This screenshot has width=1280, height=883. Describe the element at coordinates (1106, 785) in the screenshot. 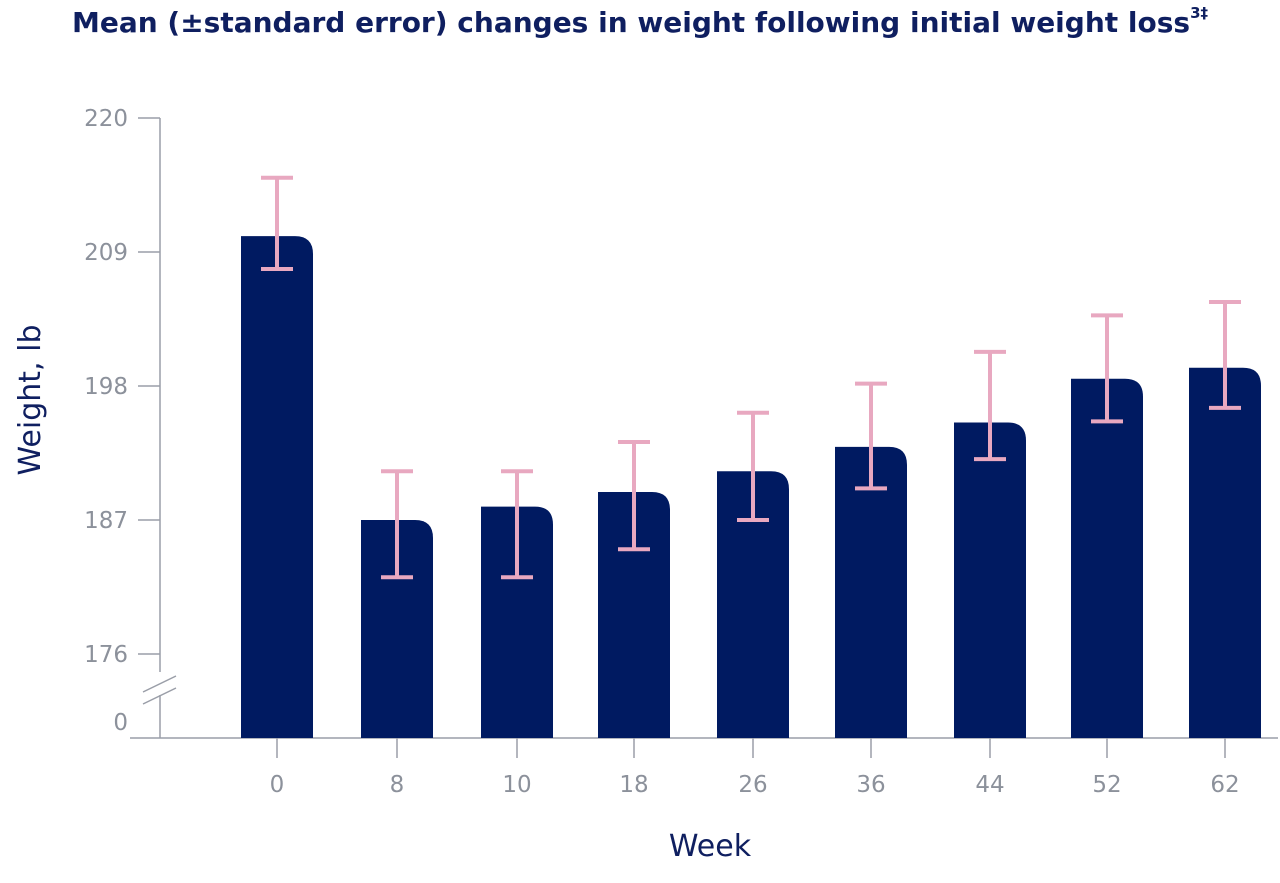

I see `x-tick-label: 52` at that location.